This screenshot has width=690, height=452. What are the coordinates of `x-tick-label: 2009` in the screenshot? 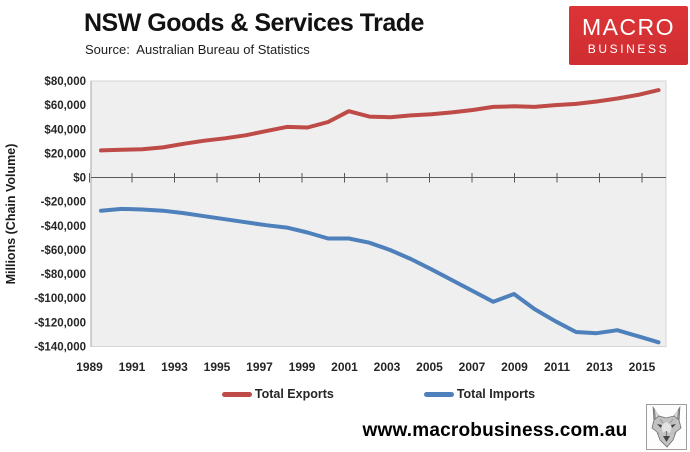 It's located at (514, 367).